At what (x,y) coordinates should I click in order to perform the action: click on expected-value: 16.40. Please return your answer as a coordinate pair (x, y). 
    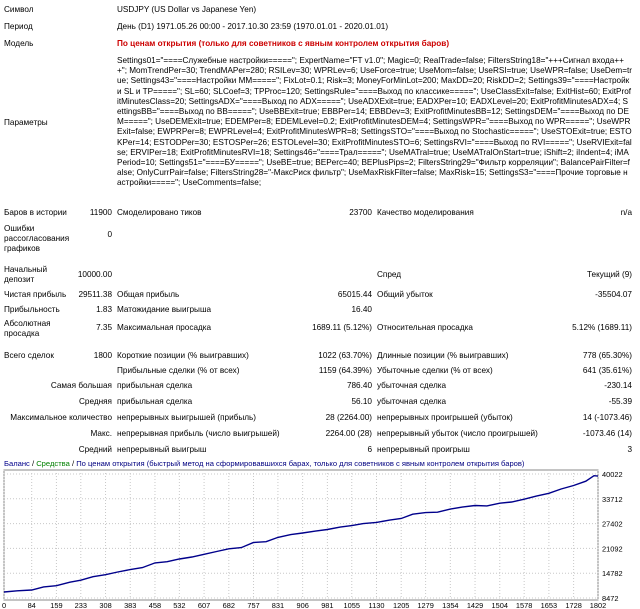
    Looking at the image, I should click on (362, 309).